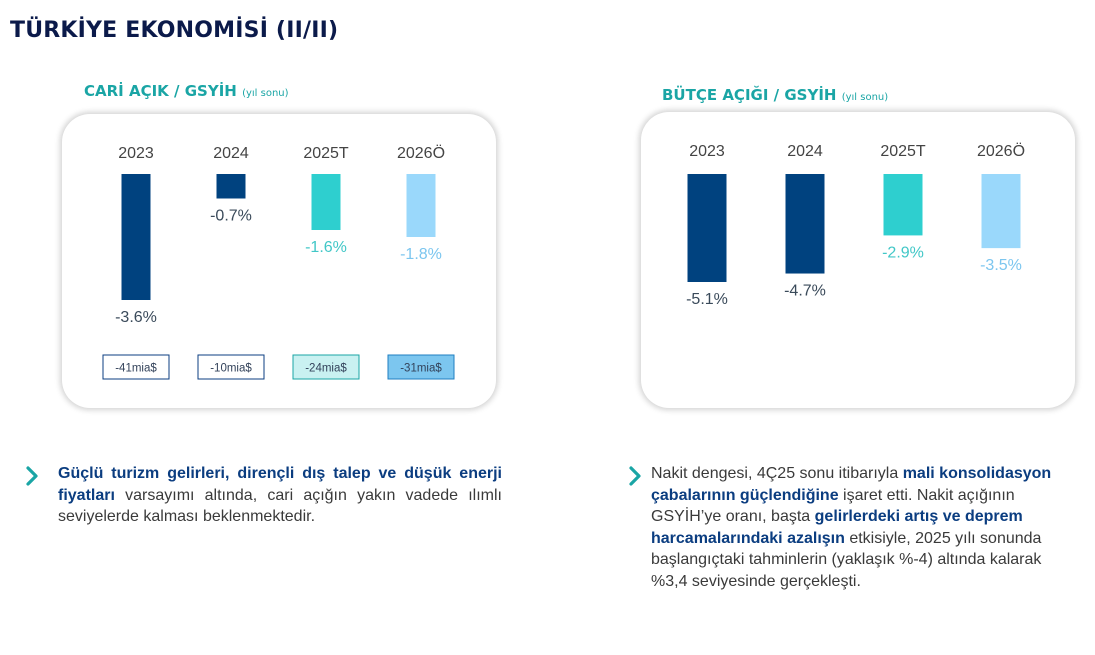 The height and width of the screenshot is (655, 1095). I want to click on amount-label: -24mia$, so click(326, 369).